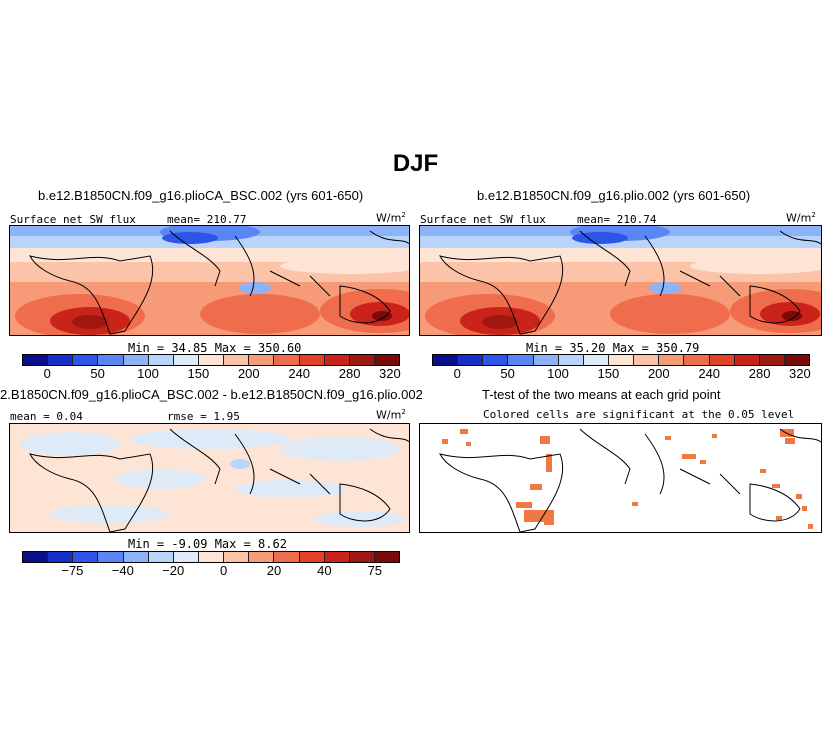 The height and width of the screenshot is (733, 831). I want to click on colorbar-tick-label: 40, so click(324, 570).